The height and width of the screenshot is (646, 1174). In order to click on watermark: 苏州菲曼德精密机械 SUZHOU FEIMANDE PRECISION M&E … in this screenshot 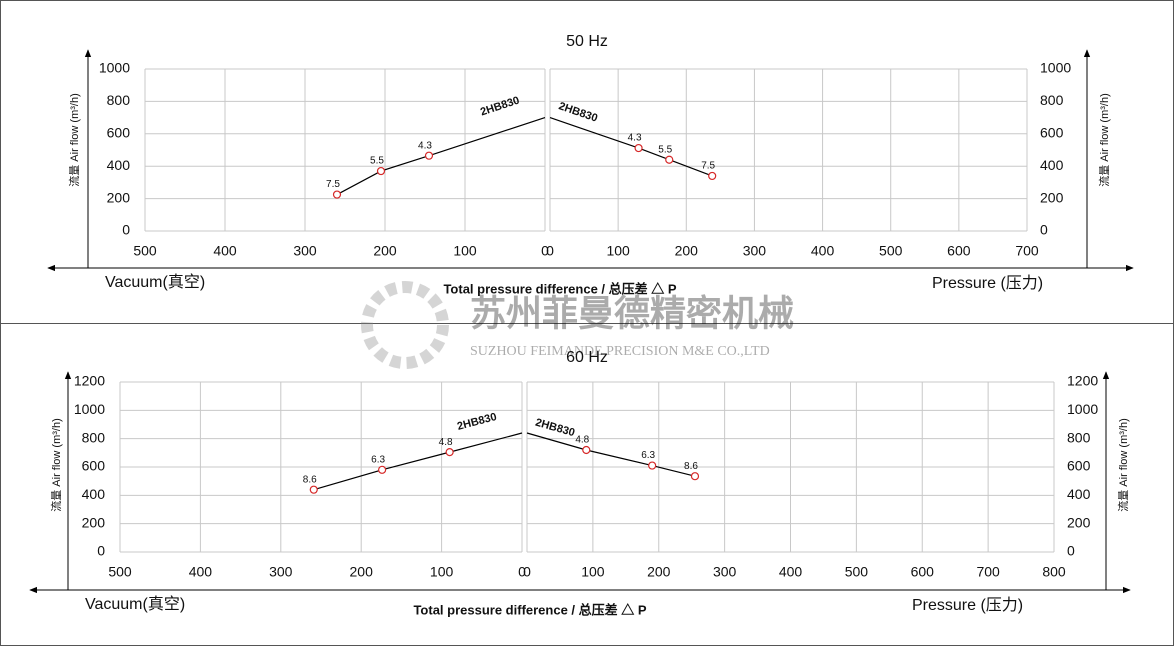, I will do `click(577, 325)`.